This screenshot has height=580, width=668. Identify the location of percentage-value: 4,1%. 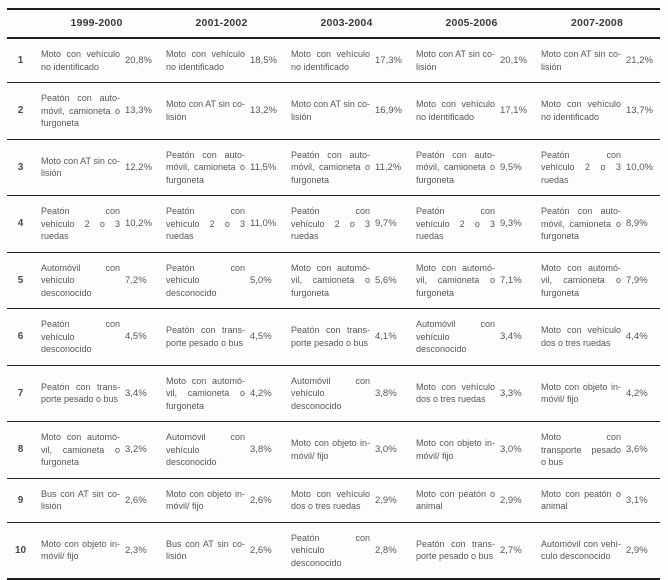
(386, 337).